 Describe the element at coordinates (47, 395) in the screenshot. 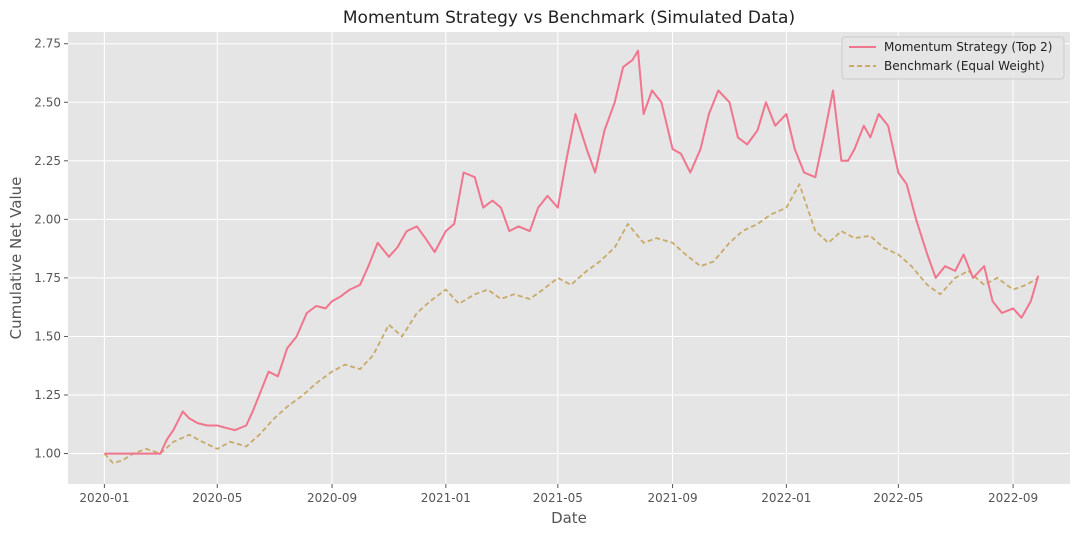

I see `y-tick-label: 1.25` at that location.